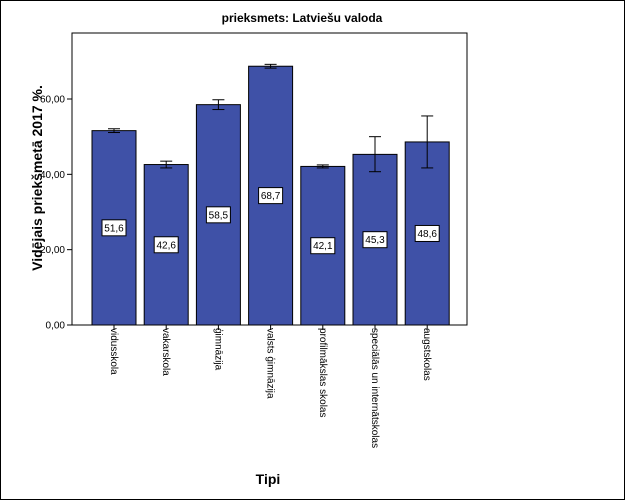 The width and height of the screenshot is (625, 500). I want to click on value-label: 48,6, so click(427, 233).